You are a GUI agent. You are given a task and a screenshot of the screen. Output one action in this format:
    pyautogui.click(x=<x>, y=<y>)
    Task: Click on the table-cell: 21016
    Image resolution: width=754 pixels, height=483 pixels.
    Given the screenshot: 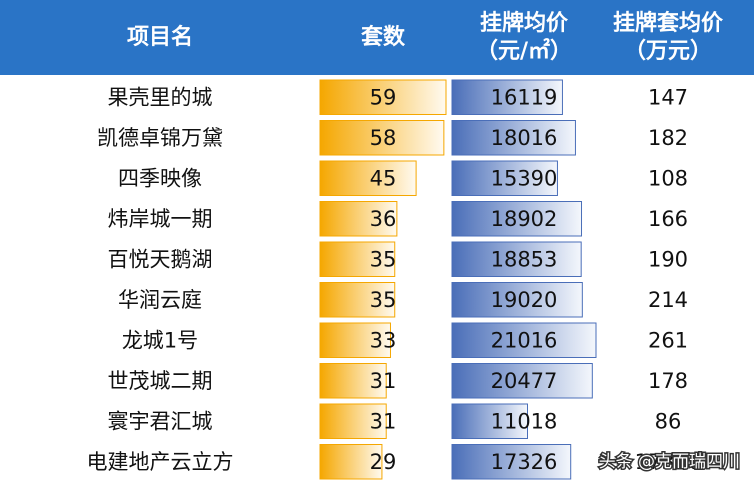 What is the action you would take?
    pyautogui.click(x=524, y=340)
    